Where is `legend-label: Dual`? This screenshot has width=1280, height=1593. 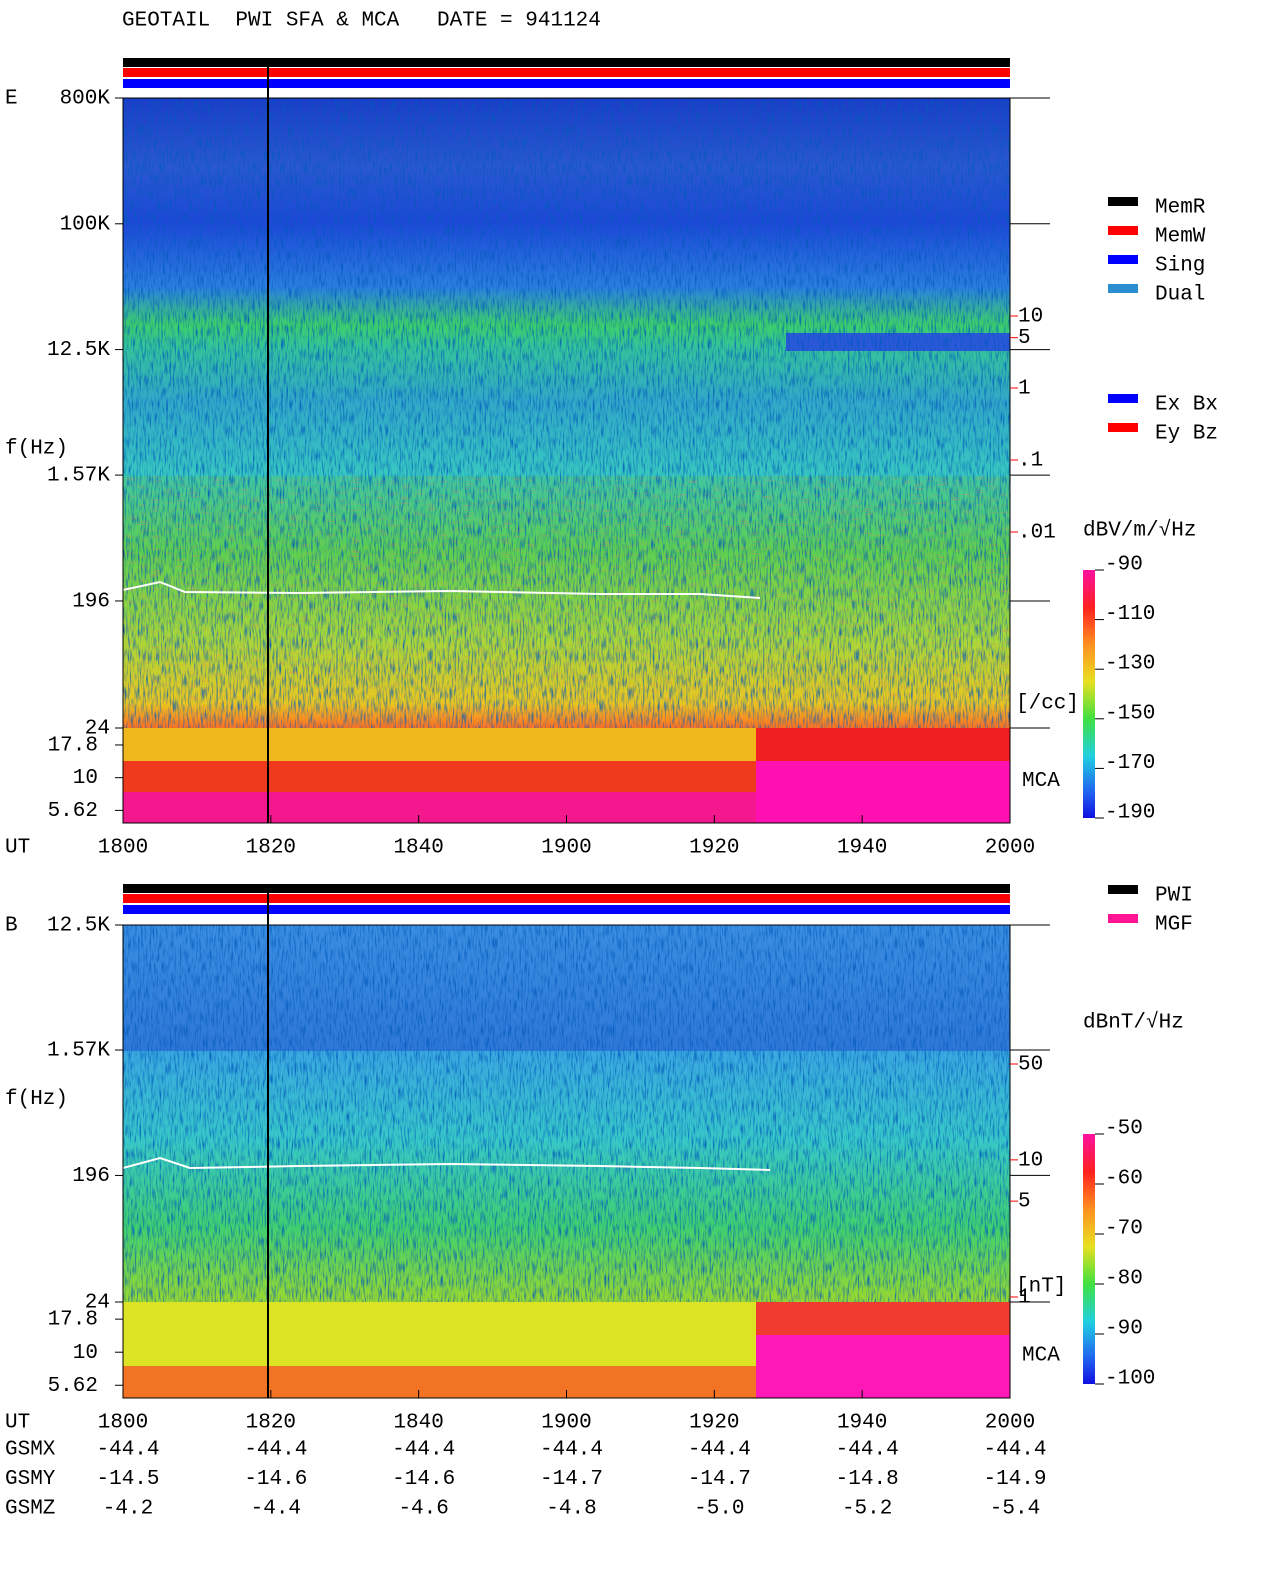
legend-label: Dual is located at coordinates (1180, 295).